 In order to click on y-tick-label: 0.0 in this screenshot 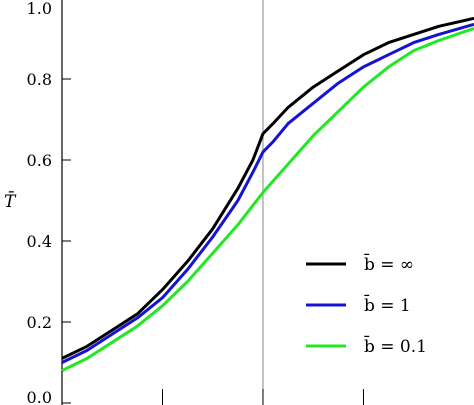, I will do `click(39, 396)`.